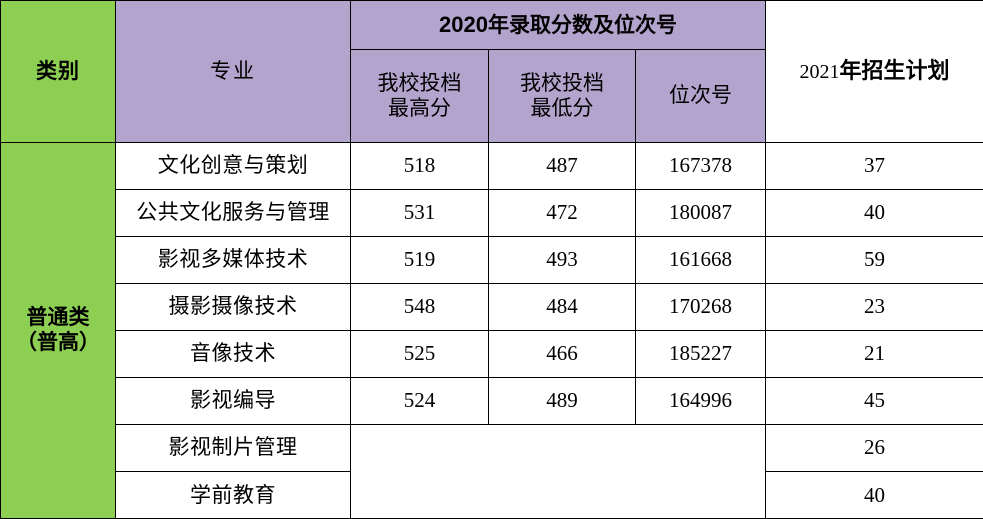 The height and width of the screenshot is (519, 983). I want to click on table-row: 学前教育 40, so click(492, 494).